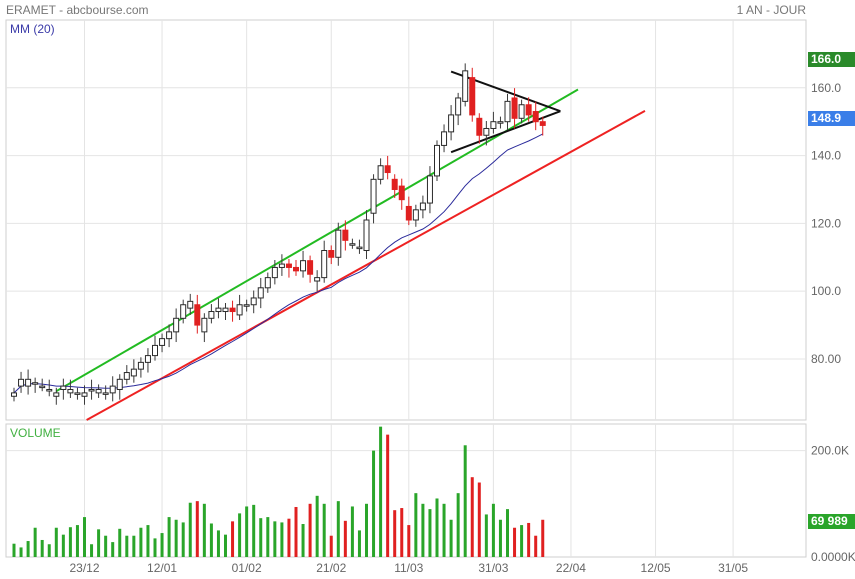  What do you see at coordinates (571, 568) in the screenshot?
I see `x-tick-label: 22/04` at bounding box center [571, 568].